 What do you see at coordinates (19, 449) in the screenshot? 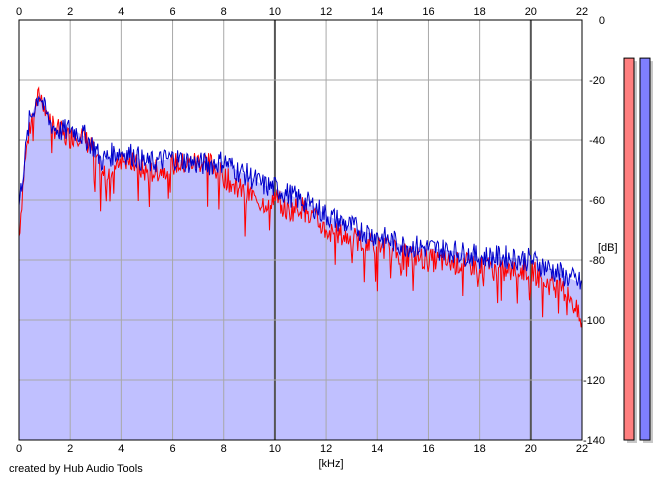
I see `x-tick-label-bottom: 0` at bounding box center [19, 449].